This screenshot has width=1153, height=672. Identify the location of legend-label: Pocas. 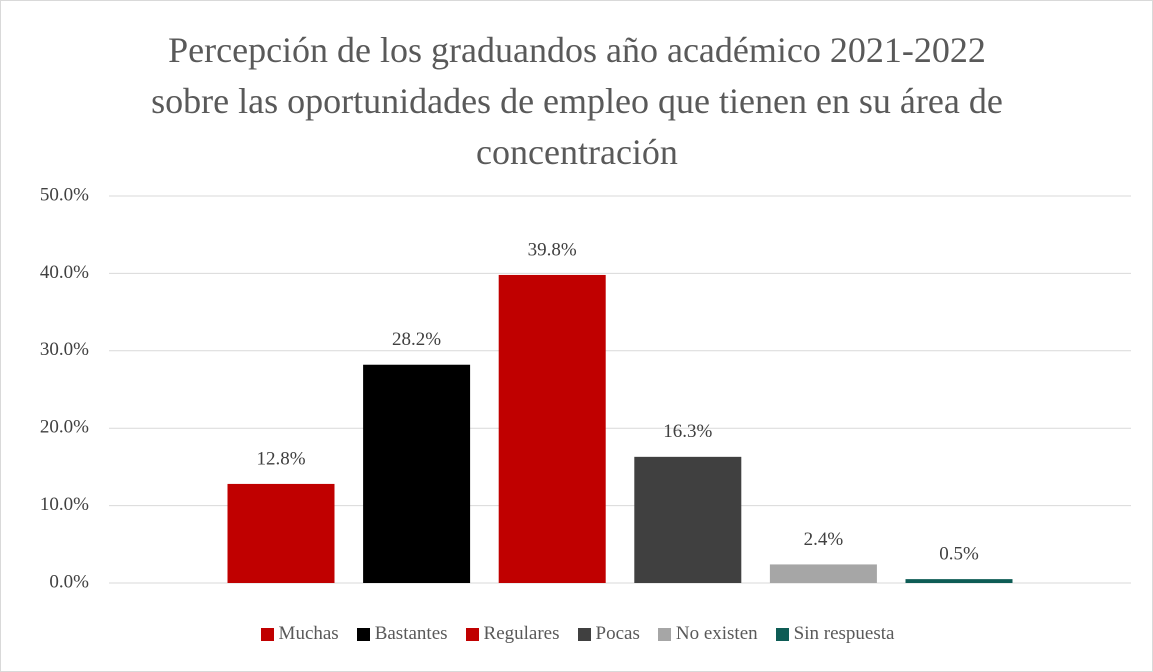
(617, 633).